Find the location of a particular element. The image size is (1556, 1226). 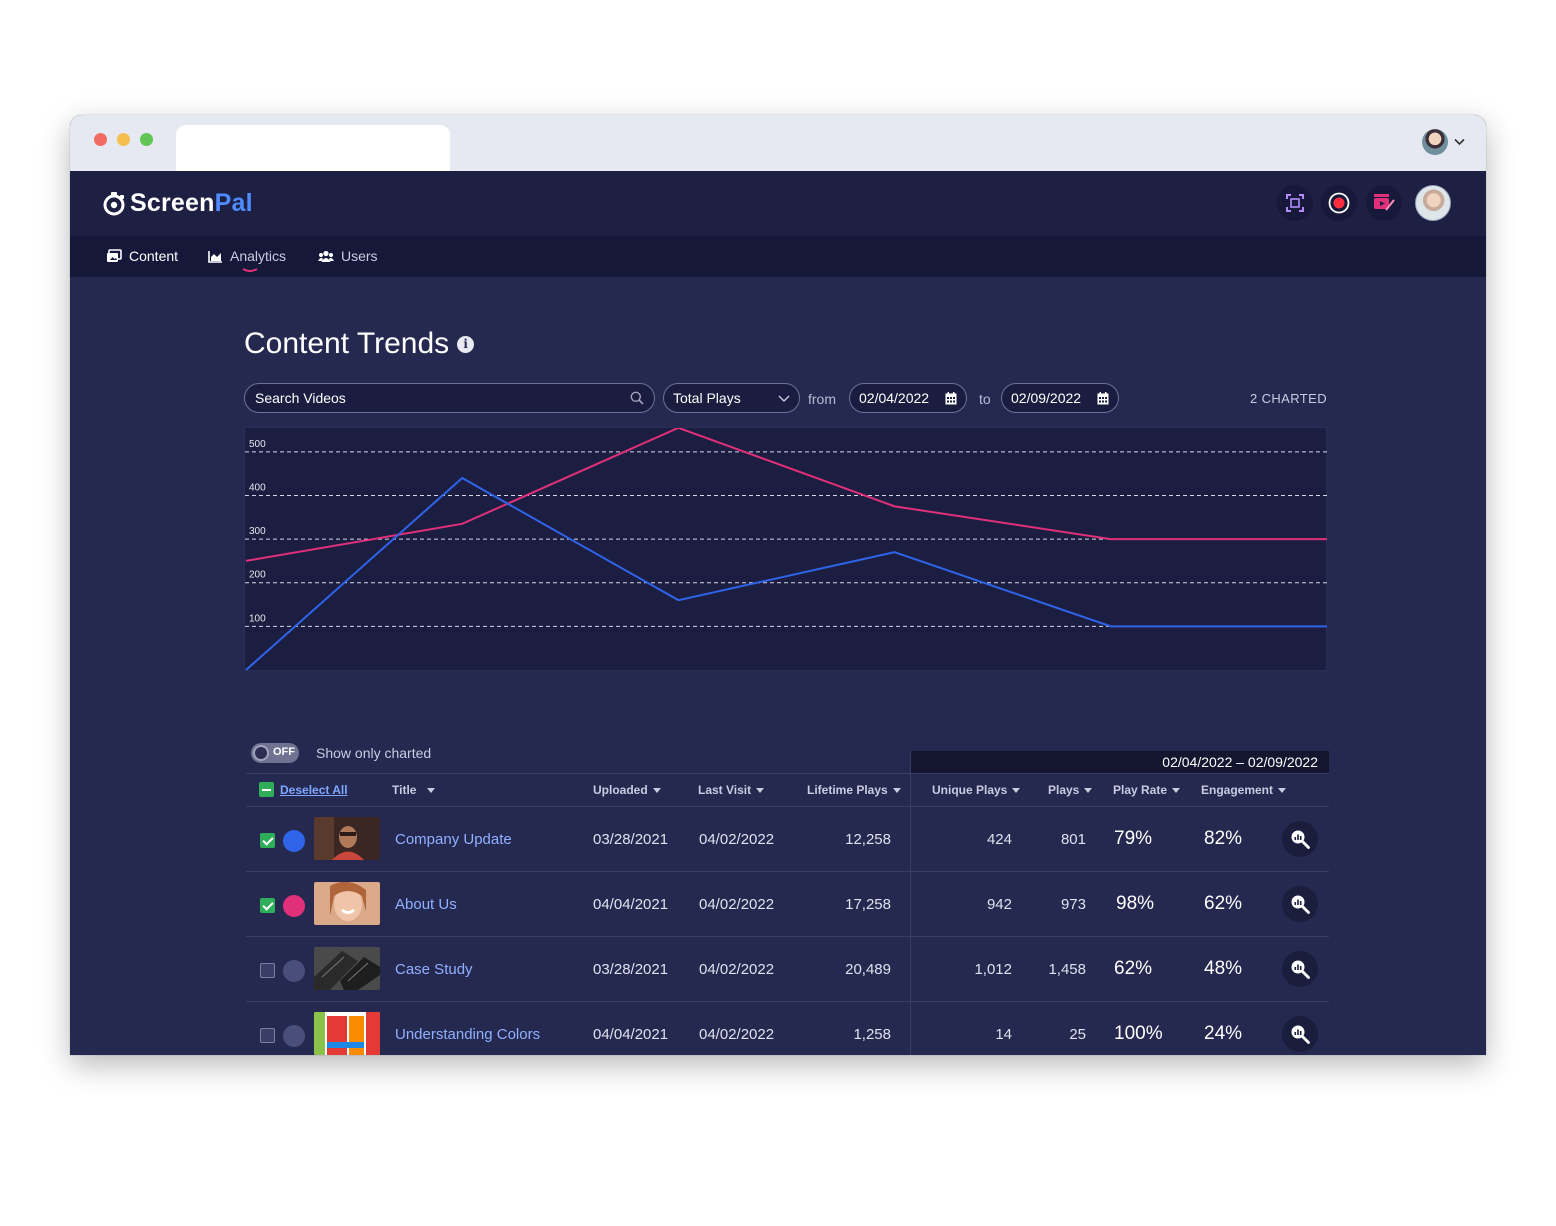

nav-item-content: Content is located at coordinates (142, 256).